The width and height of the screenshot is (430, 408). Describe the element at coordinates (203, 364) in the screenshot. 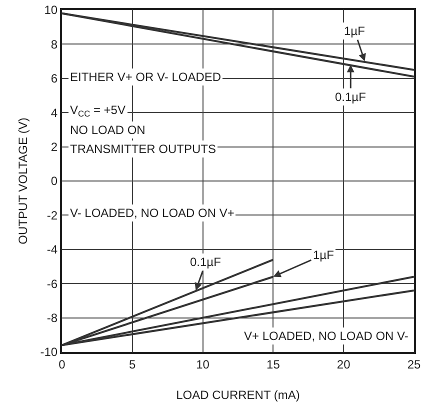

I see `x-tick-label: 10` at that location.